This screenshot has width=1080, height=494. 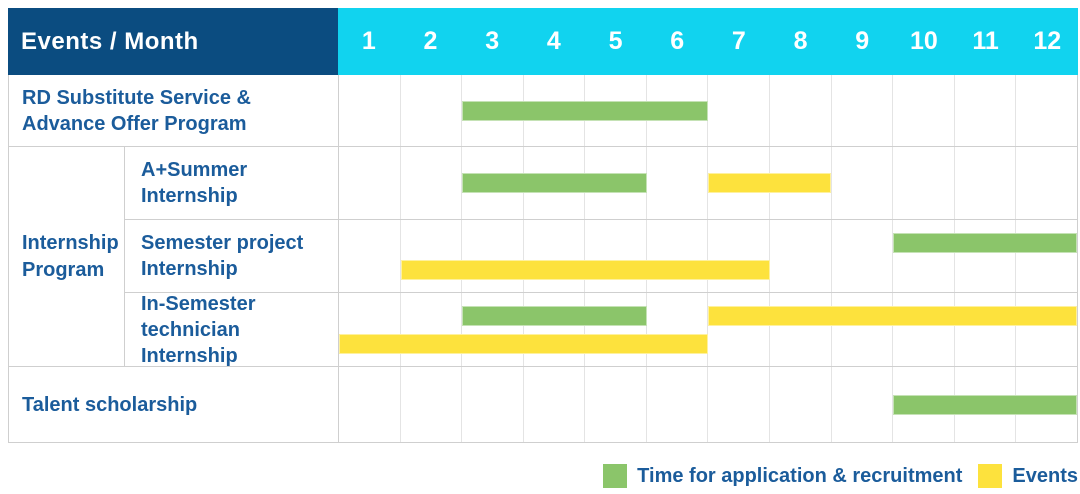 I want to click on legend-item: Time for application & recruitment, so click(x=782, y=476).